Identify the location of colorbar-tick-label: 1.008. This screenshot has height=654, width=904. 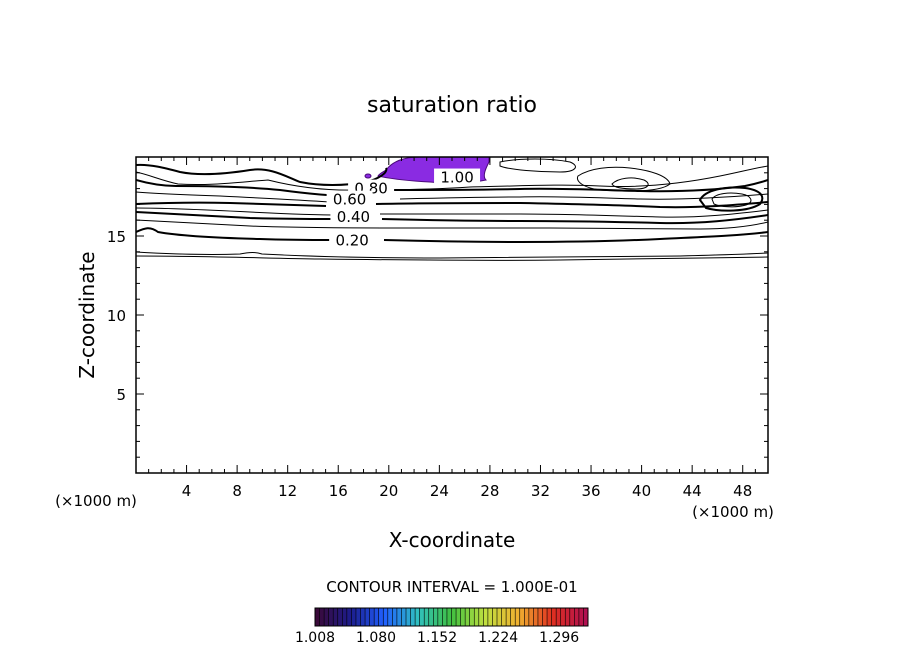
(315, 638).